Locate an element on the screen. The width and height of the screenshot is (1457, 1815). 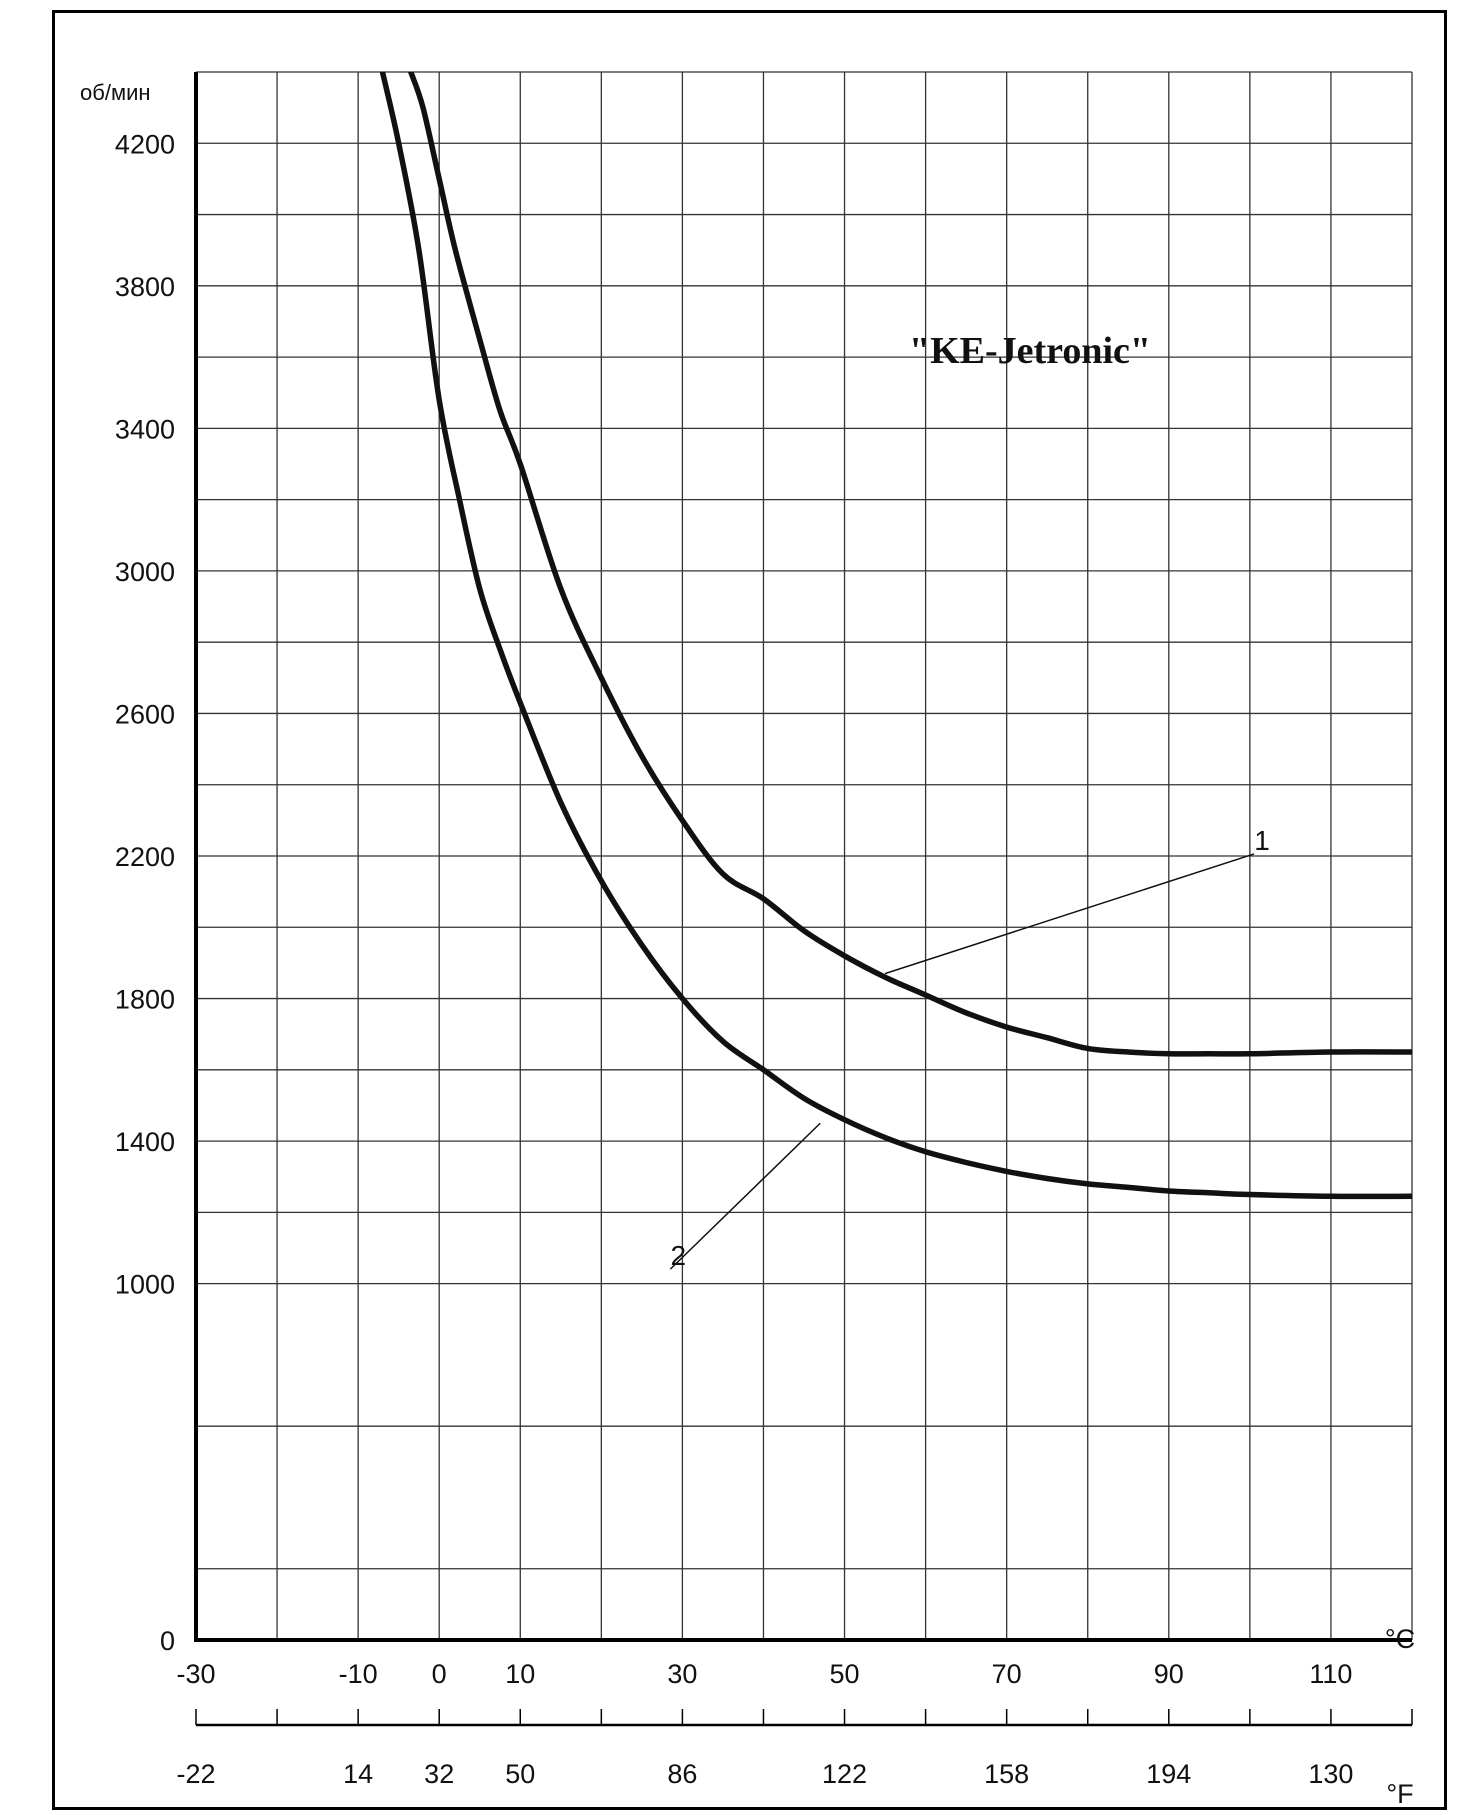
x-tick-label-fahrenheit: -22 is located at coordinates (195, 1774).